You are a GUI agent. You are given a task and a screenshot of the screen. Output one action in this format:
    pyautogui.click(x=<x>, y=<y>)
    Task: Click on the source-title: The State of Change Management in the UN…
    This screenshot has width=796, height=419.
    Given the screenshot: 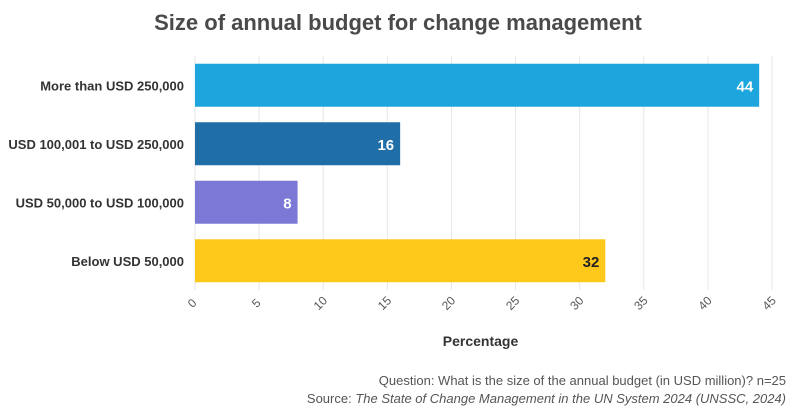 What is the action you would take?
    pyautogui.click(x=570, y=398)
    